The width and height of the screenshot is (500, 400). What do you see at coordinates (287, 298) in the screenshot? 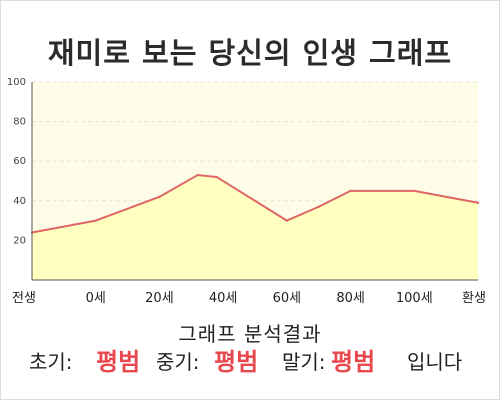
I see `x-tick-label: 60세` at bounding box center [287, 298].